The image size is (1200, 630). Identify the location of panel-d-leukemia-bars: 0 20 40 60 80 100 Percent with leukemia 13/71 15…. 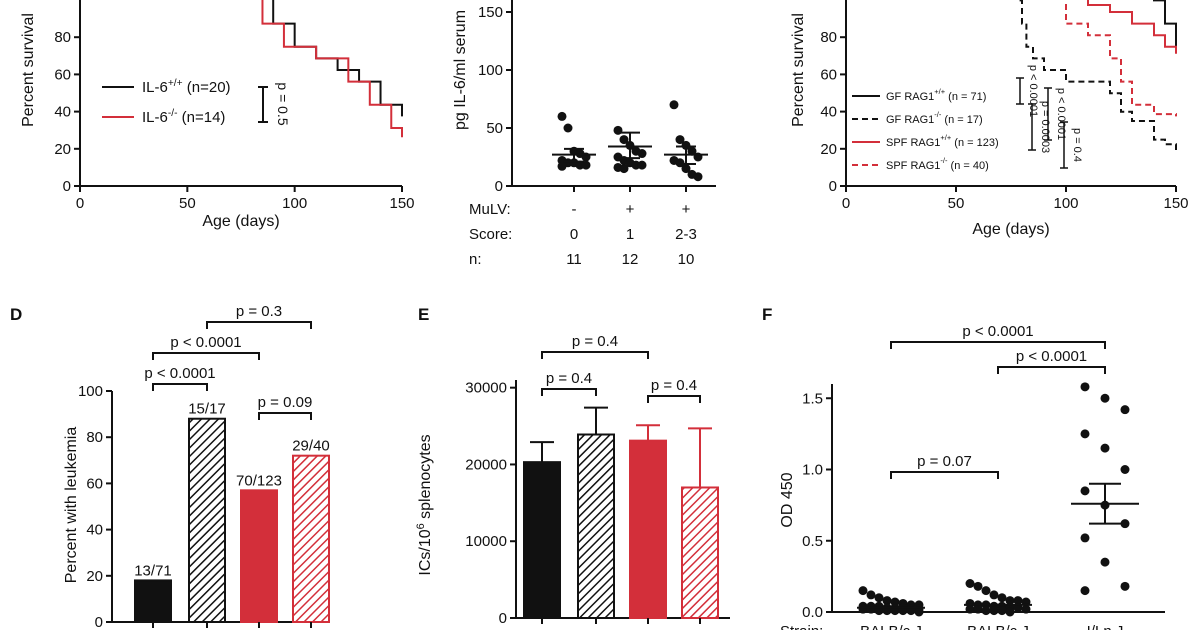
(196, 466).